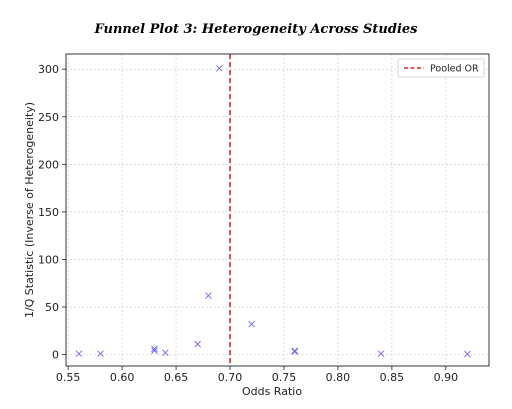 The height and width of the screenshot is (409, 512). I want to click on x-tick-label: 0.85, so click(392, 377).